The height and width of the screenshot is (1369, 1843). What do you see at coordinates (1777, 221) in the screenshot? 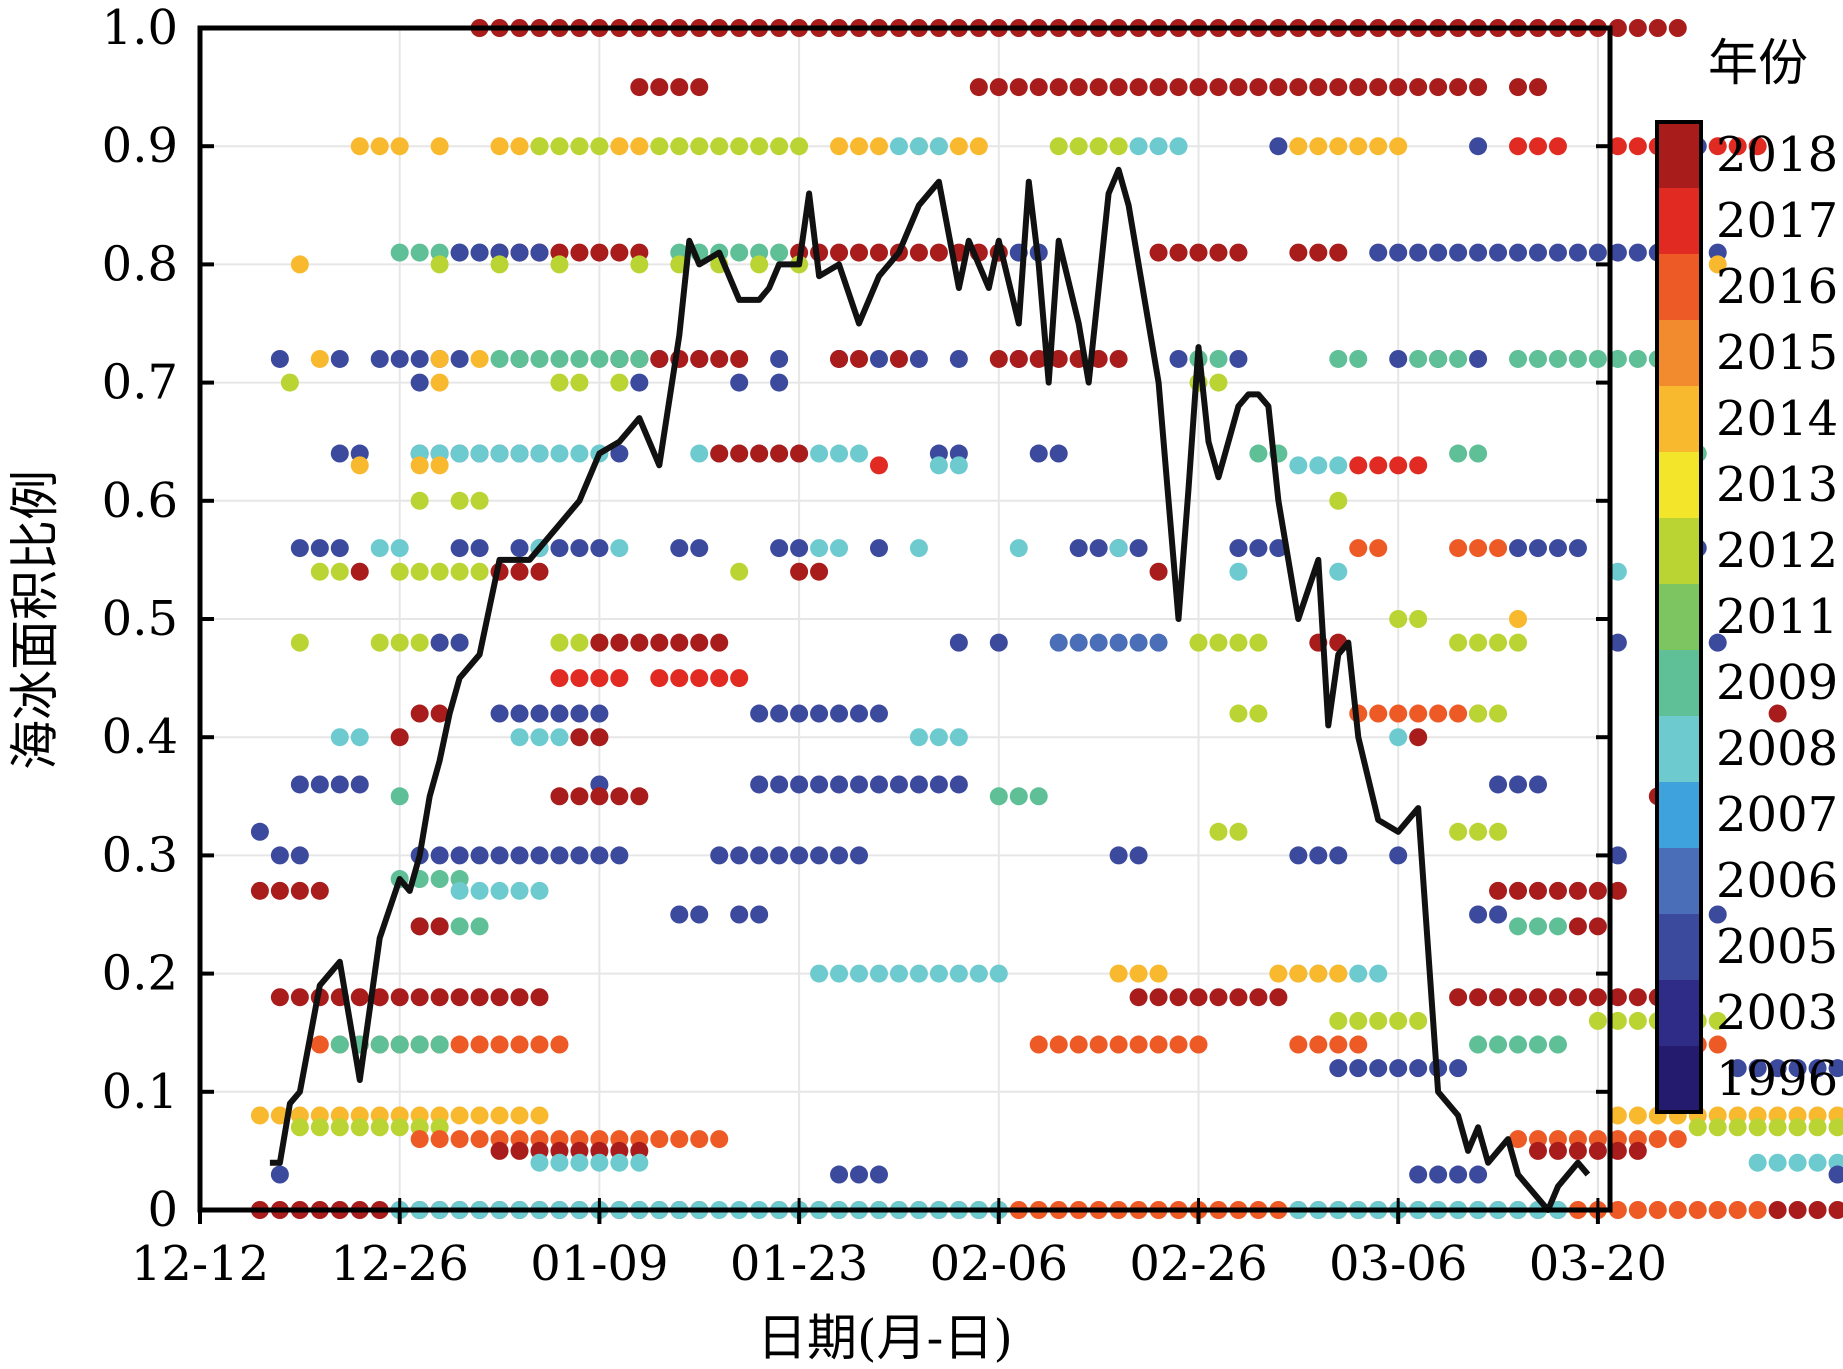
I see `colorbar-label: 2017` at bounding box center [1777, 221].